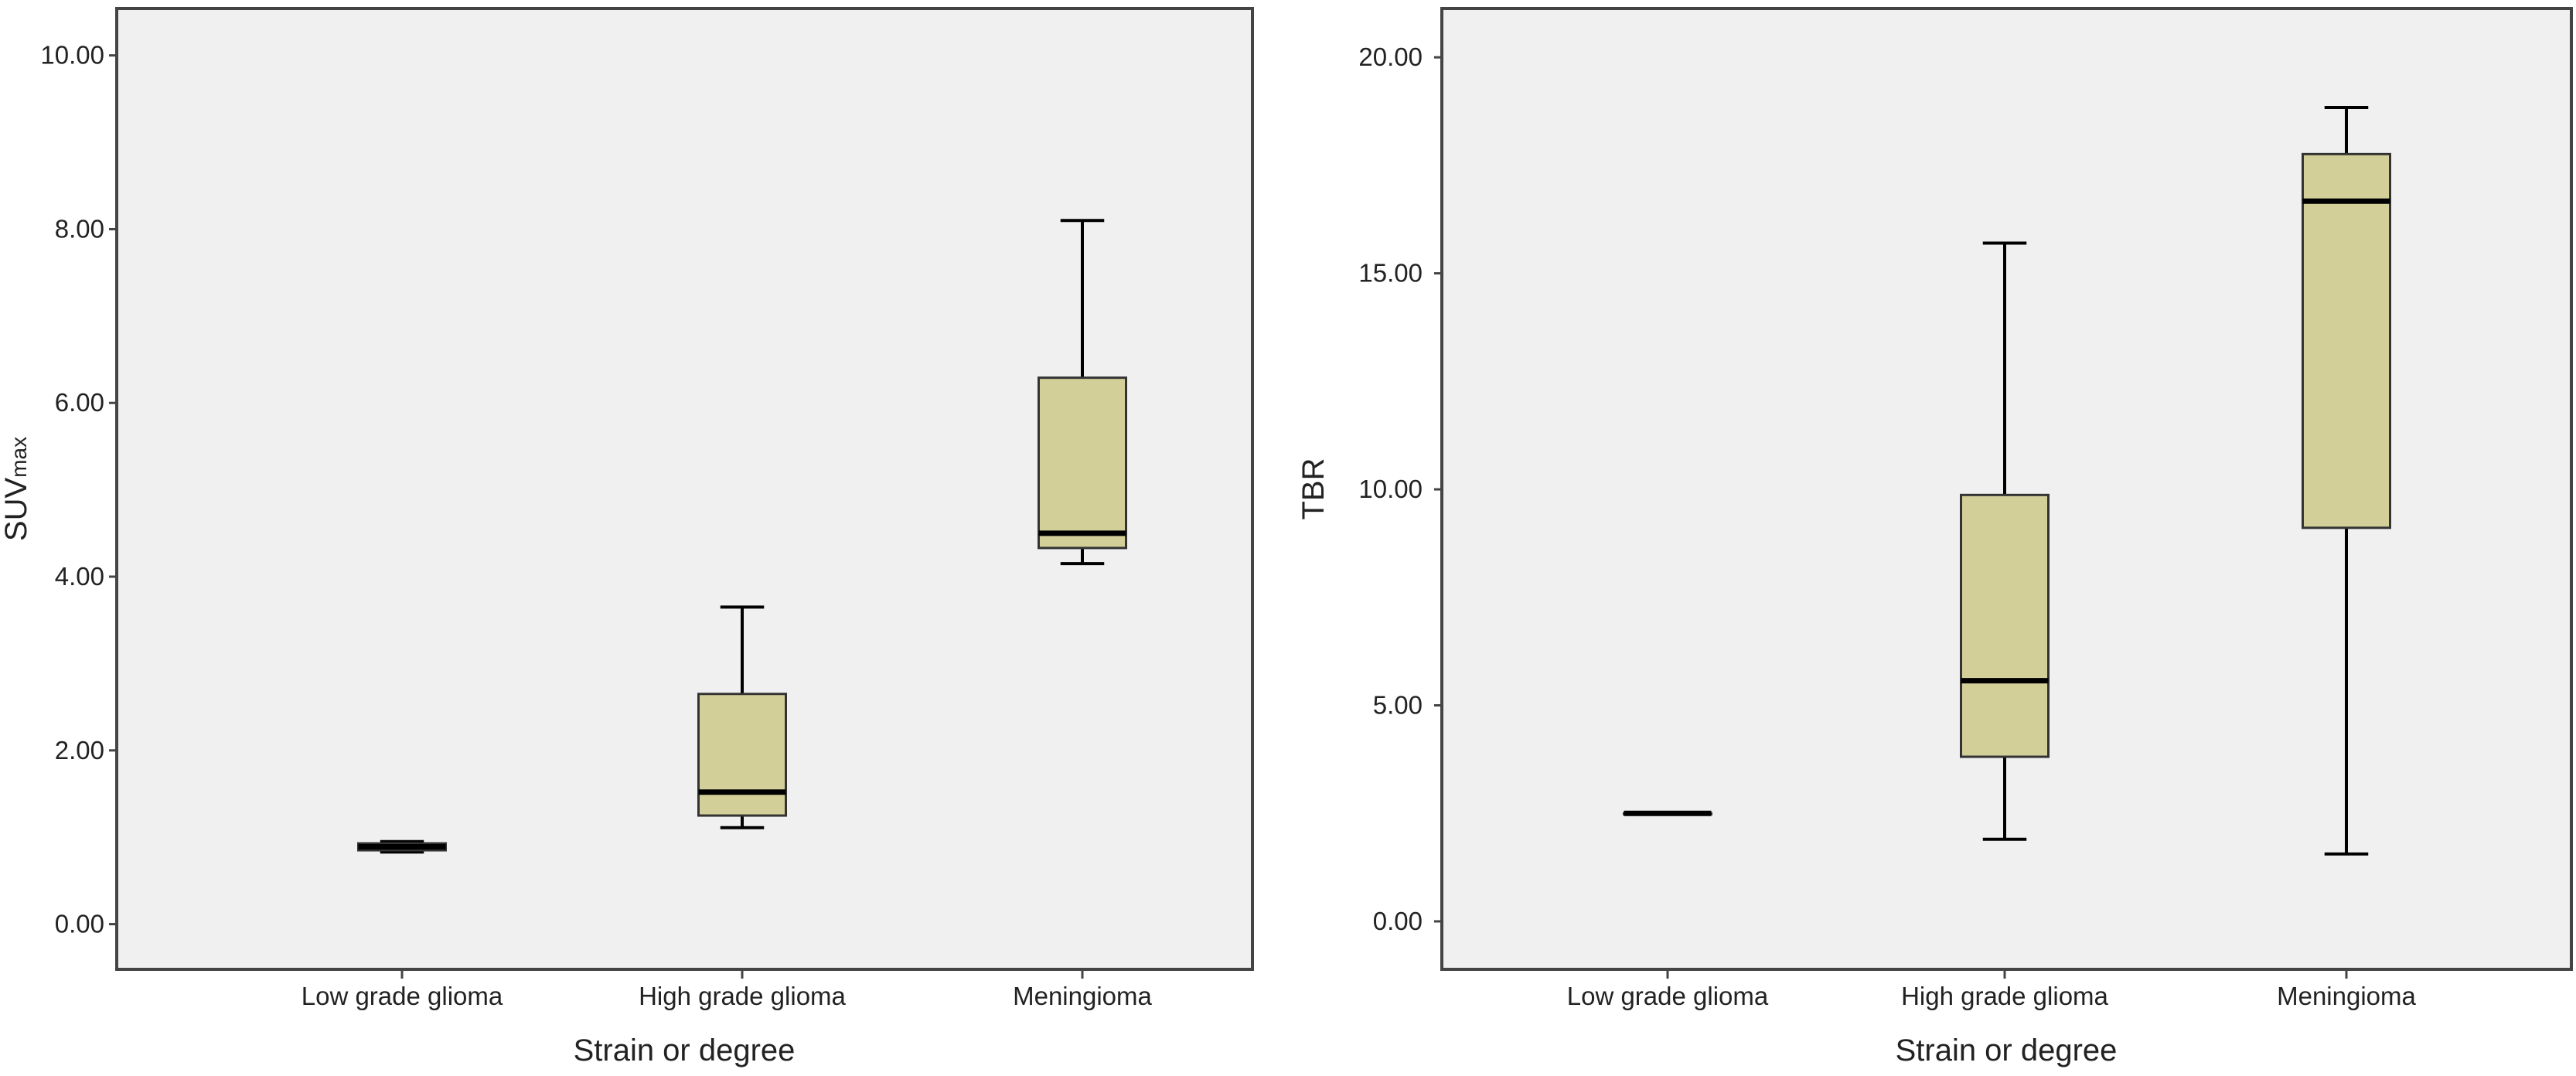 This screenshot has width=2576, height=1076. I want to click on y-axis-title-subscript: max, so click(19, 457).